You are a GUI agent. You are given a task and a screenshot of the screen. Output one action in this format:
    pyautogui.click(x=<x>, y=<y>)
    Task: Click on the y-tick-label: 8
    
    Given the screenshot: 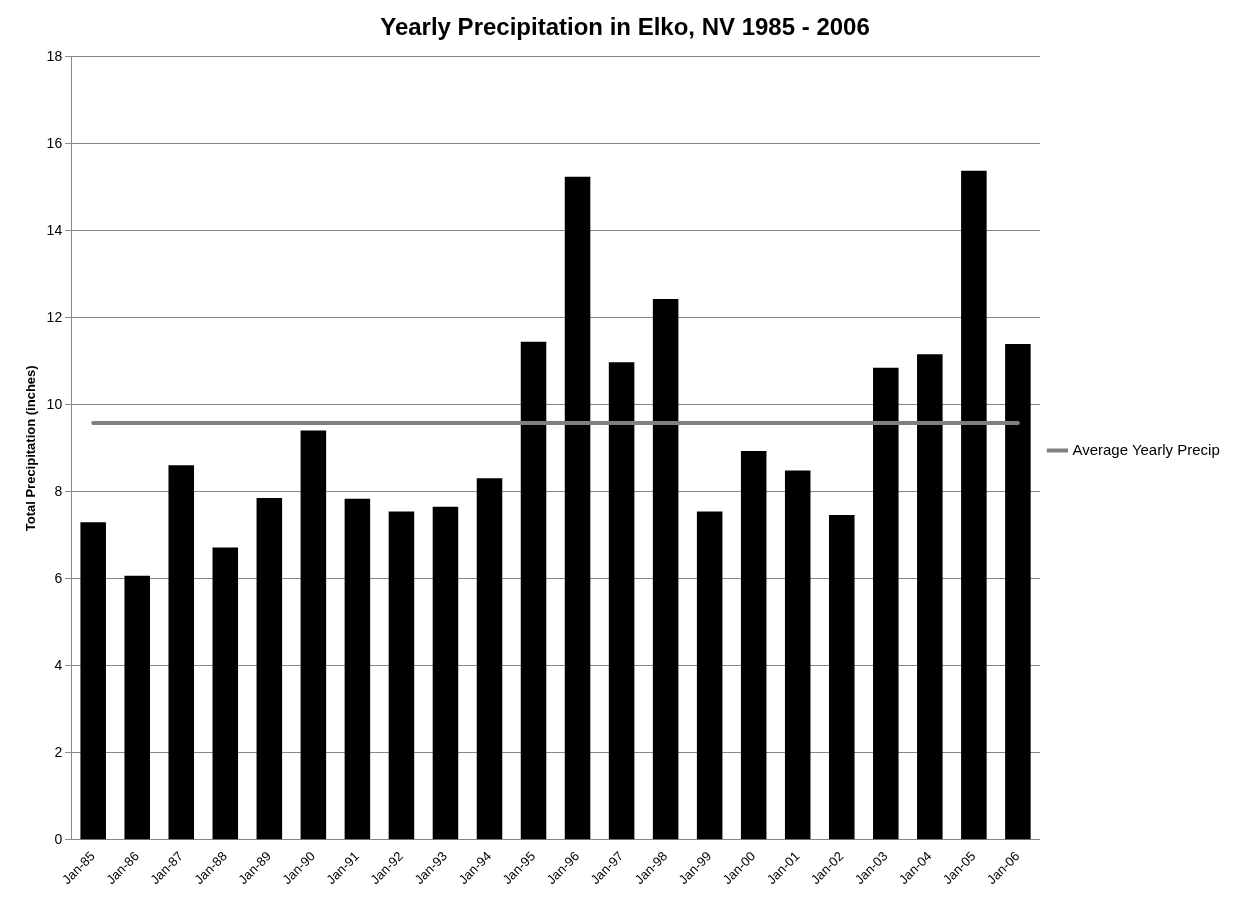 What is the action you would take?
    pyautogui.click(x=58, y=490)
    